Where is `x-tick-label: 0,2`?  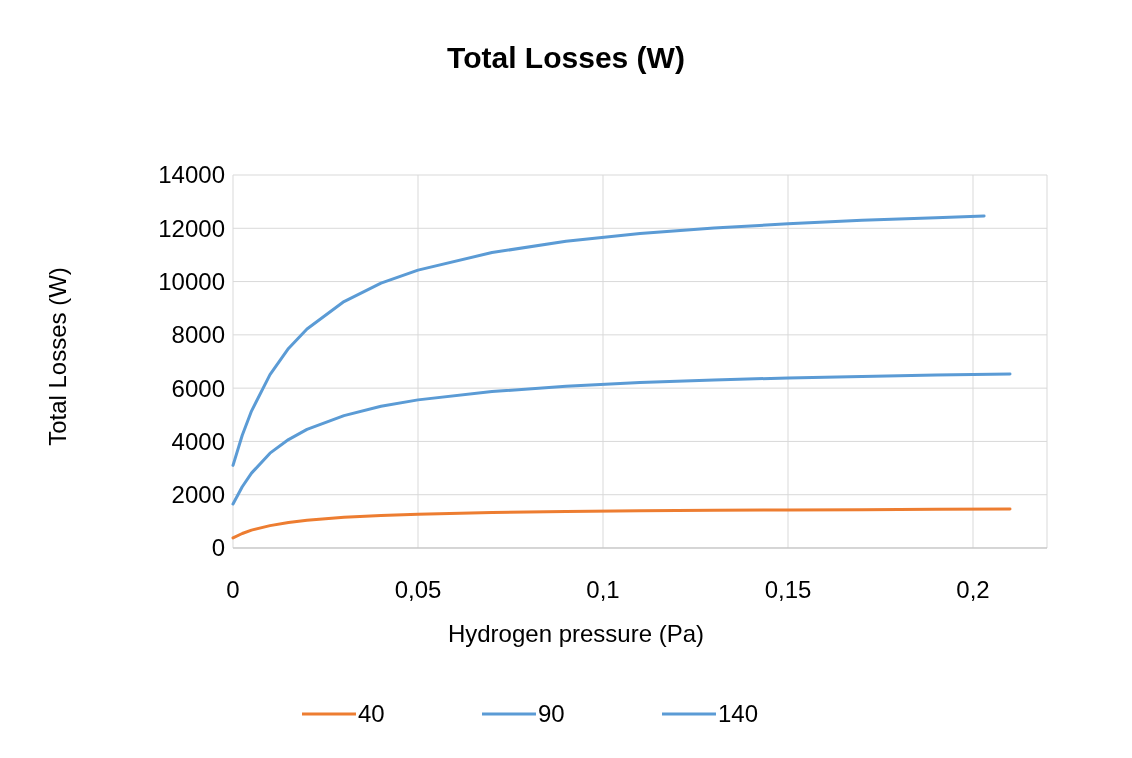 x-tick-label: 0,2 is located at coordinates (973, 589).